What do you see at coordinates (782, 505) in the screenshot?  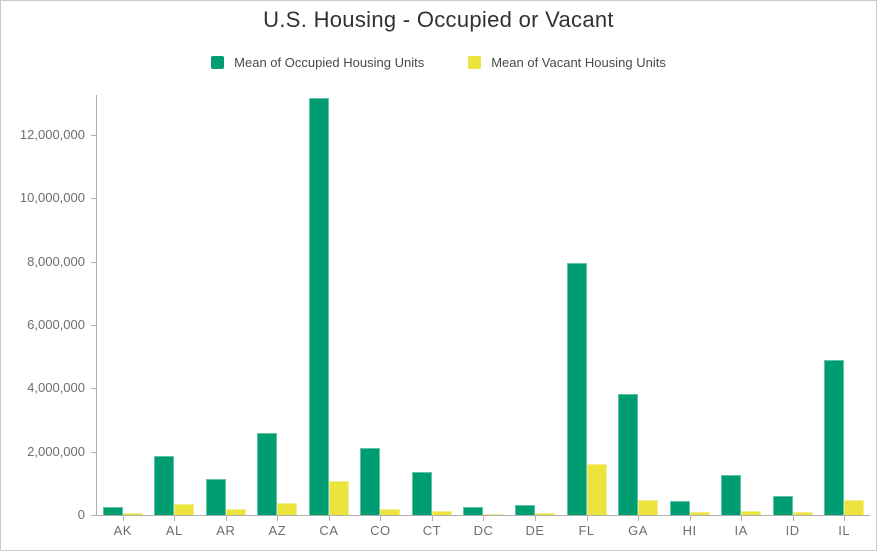 I see `bar-occupied-id` at bounding box center [782, 505].